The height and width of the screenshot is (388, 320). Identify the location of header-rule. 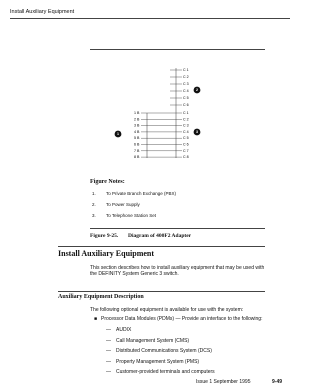
(150, 18).